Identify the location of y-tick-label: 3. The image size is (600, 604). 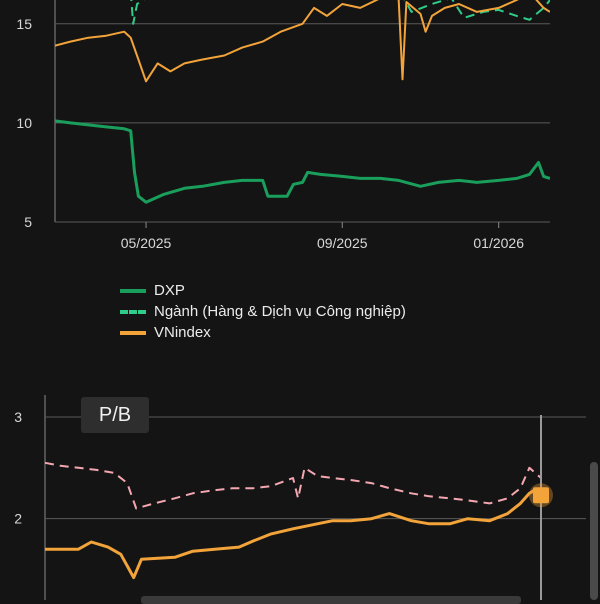
(18, 417).